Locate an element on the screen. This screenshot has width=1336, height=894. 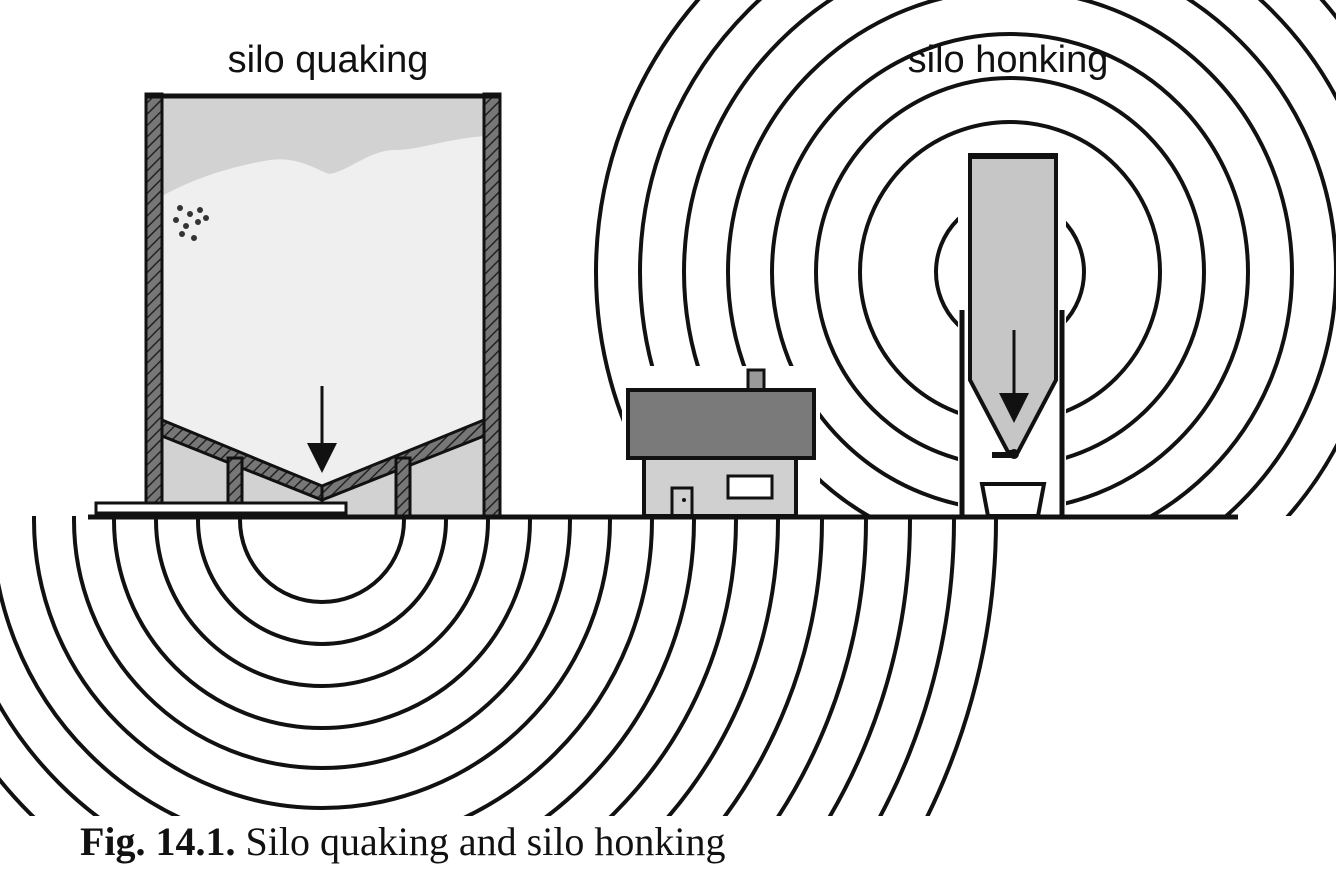
house-door is located at coordinates (682, 501).